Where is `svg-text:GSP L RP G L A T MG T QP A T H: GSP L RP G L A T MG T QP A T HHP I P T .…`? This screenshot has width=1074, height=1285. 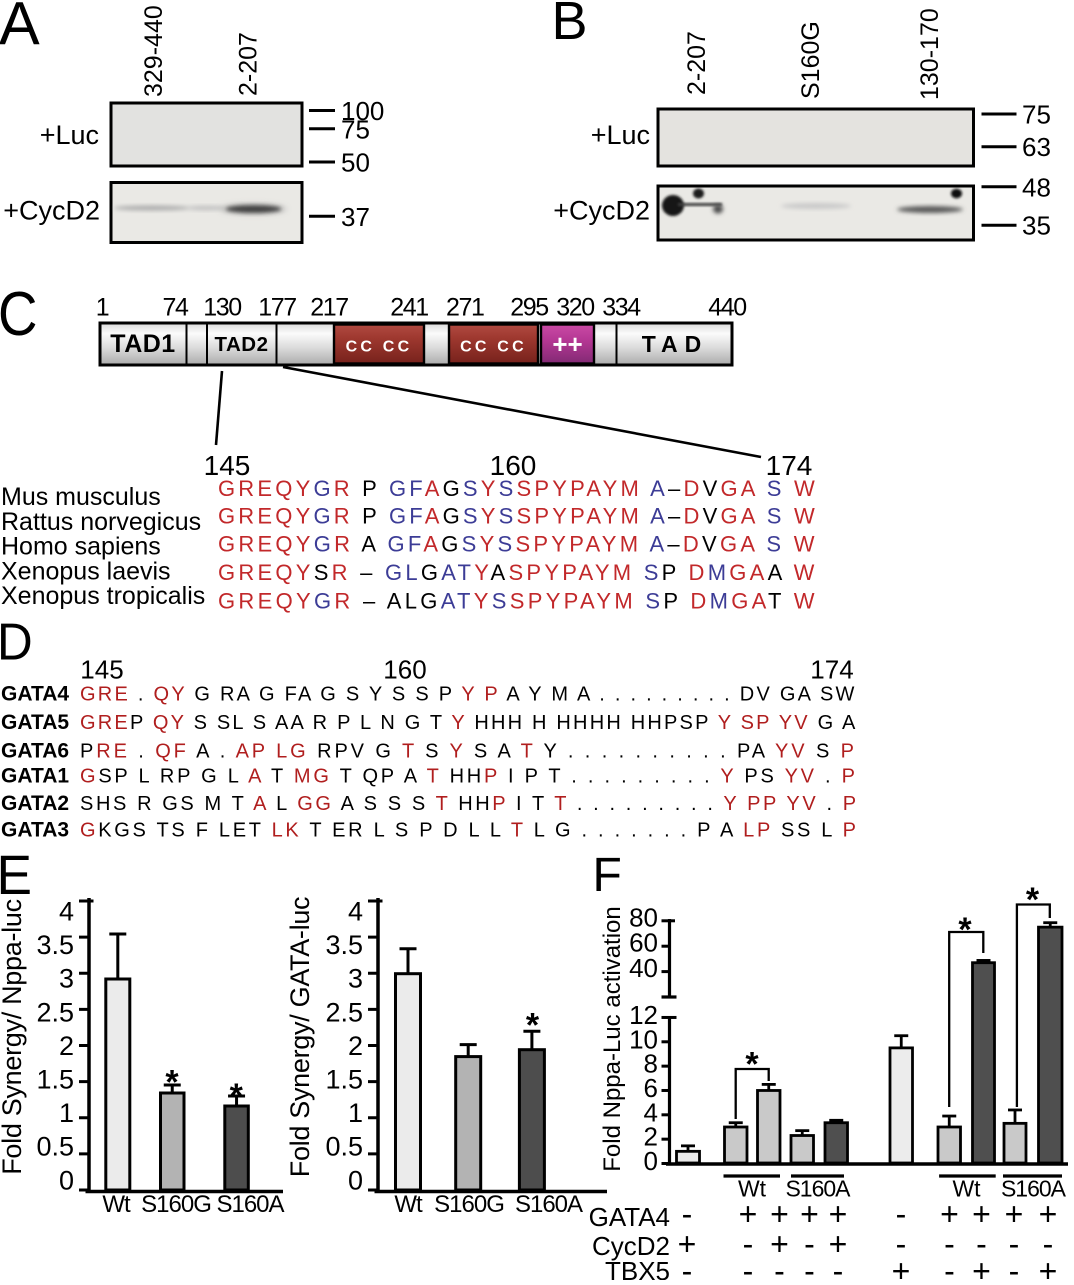 svg-text:GSP L RP G L A T MG T QP A T H: GSP L RP G L A T MG T QP A T HHP I P T .… is located at coordinates (469, 777).